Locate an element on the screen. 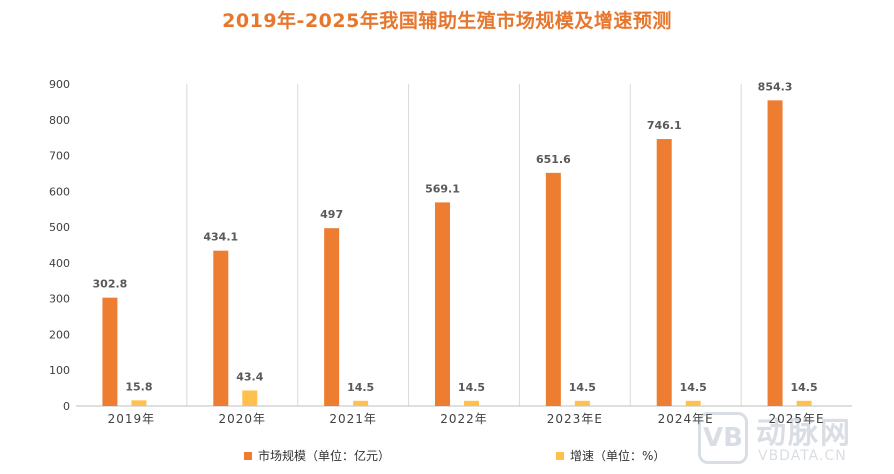  y-tick-label: 400 is located at coordinates (59, 263).